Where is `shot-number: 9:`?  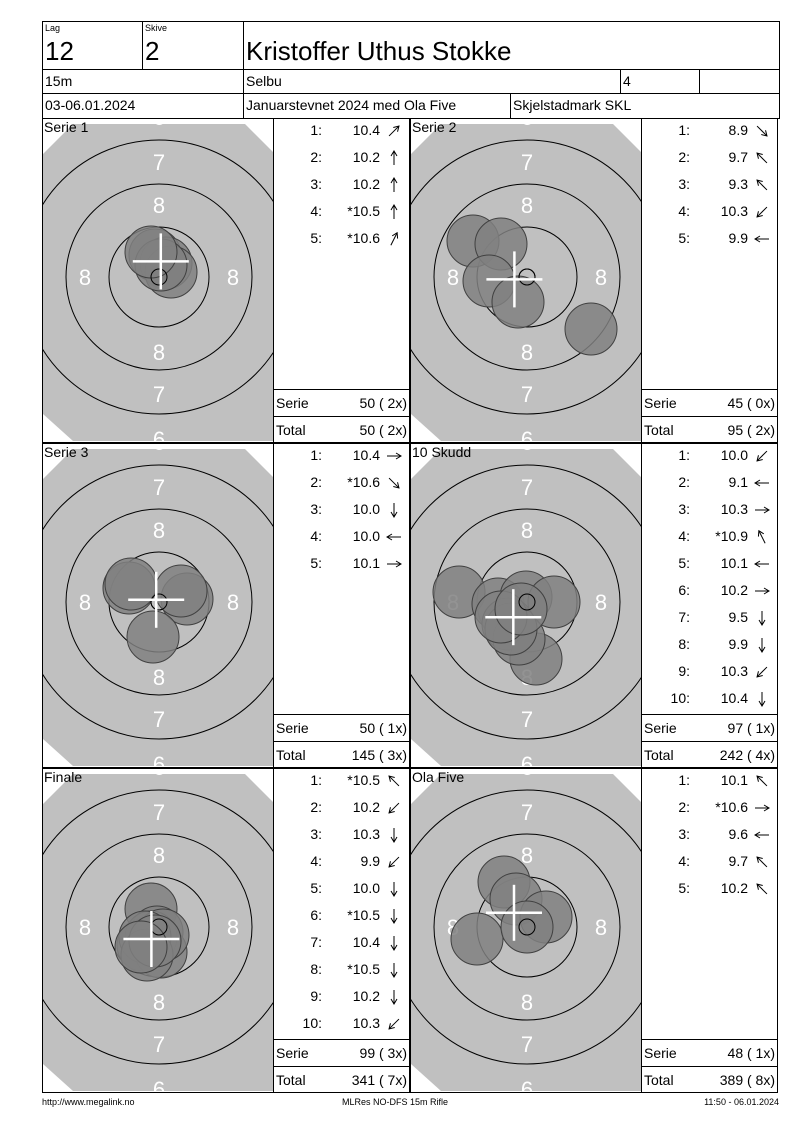 shot-number: 9: is located at coordinates (684, 671).